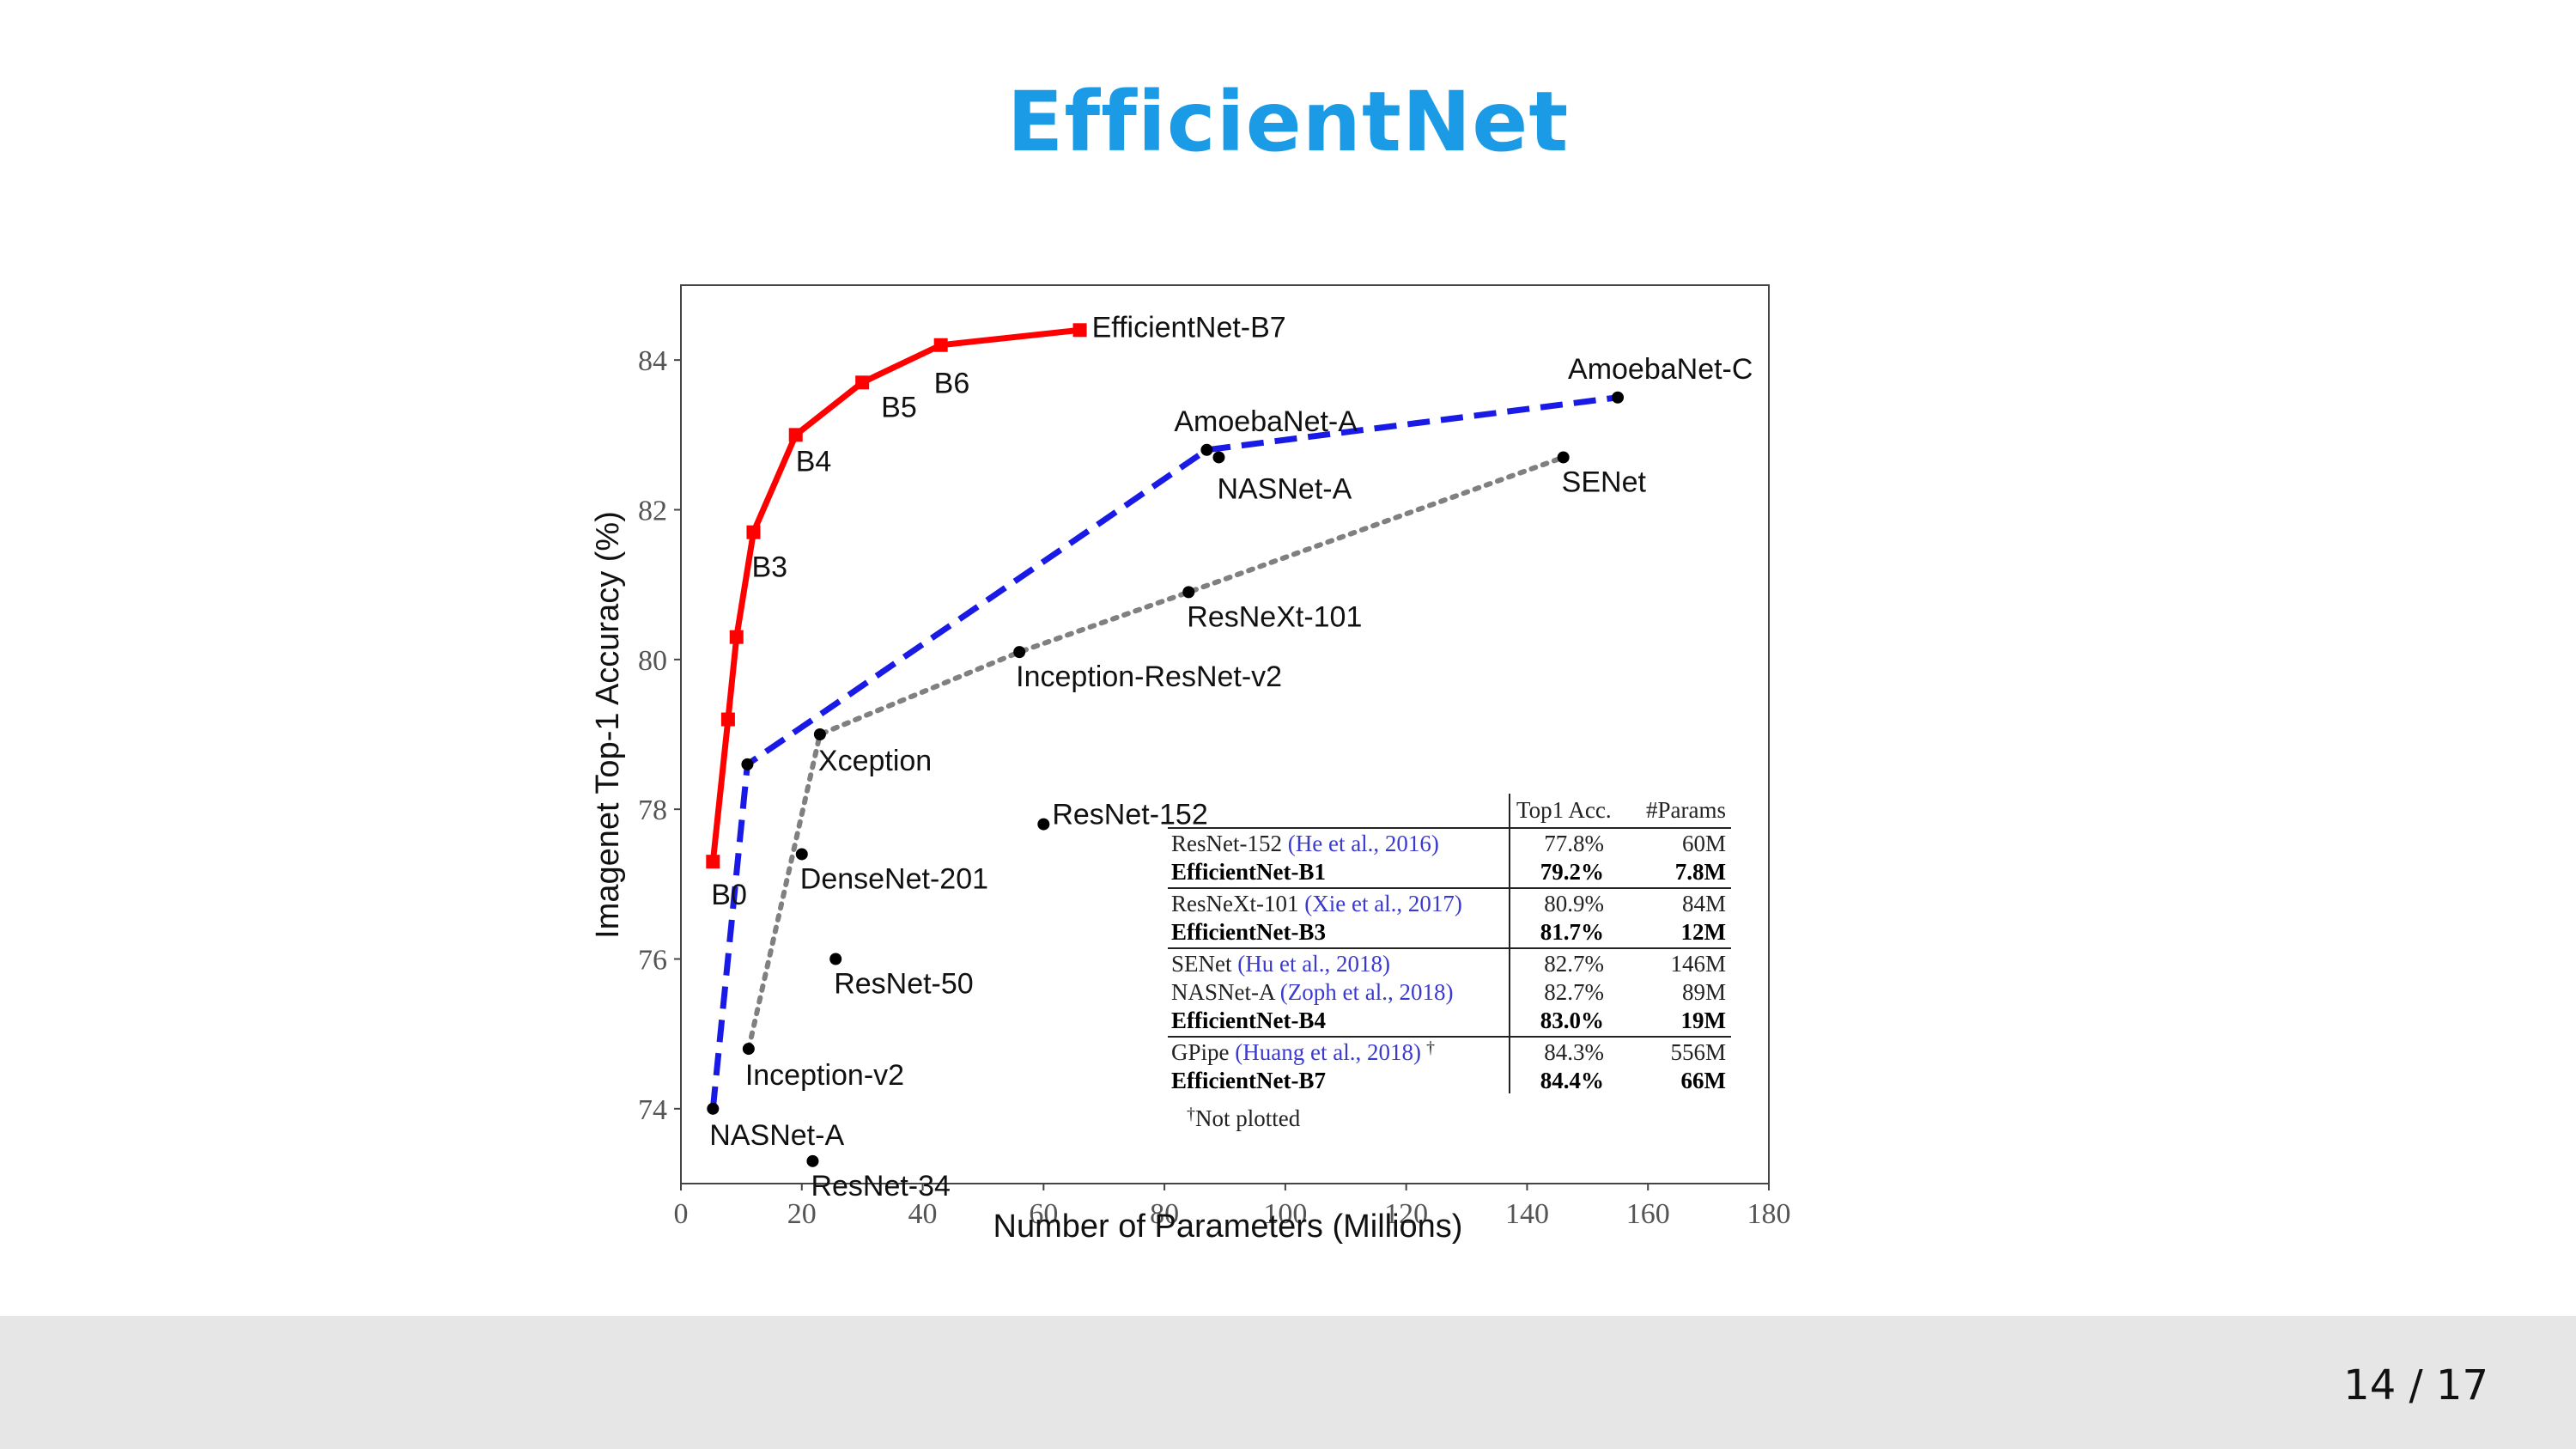 The width and height of the screenshot is (2576, 1449). What do you see at coordinates (1574, 843) in the screenshot?
I see `table-acc: 77.8%` at bounding box center [1574, 843].